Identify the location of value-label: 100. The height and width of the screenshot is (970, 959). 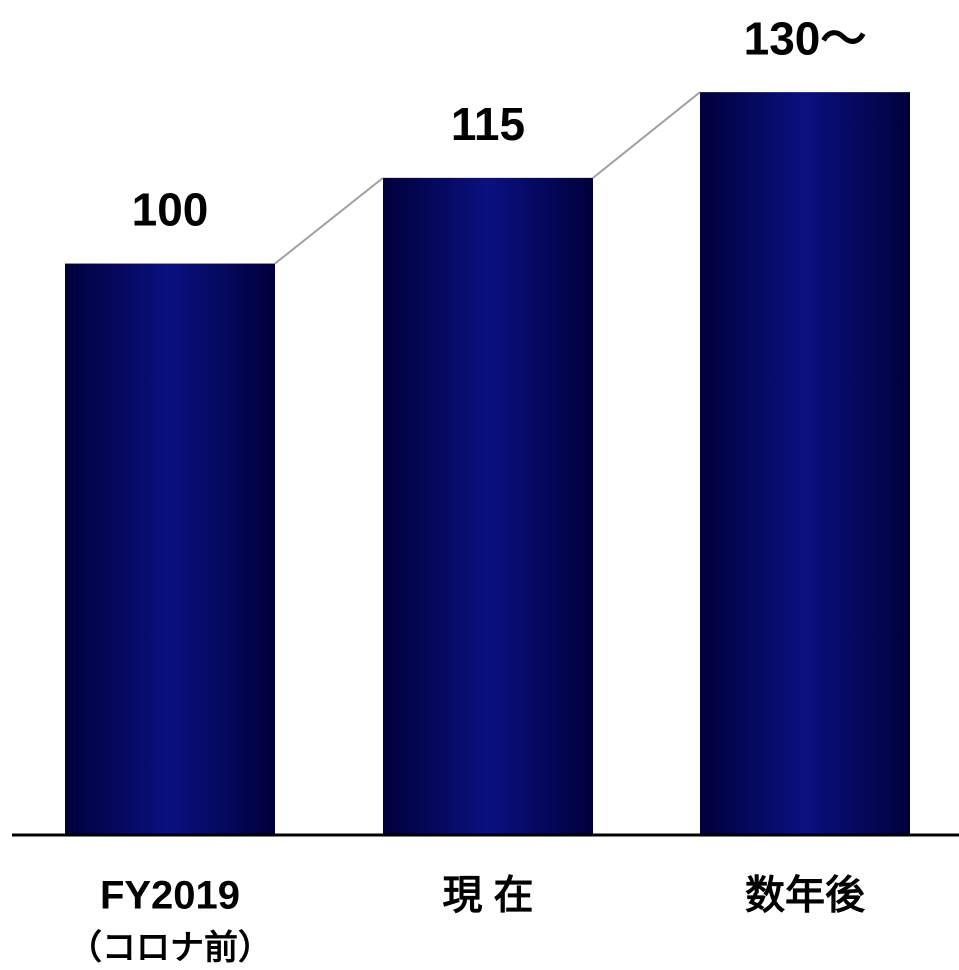
(170, 210).